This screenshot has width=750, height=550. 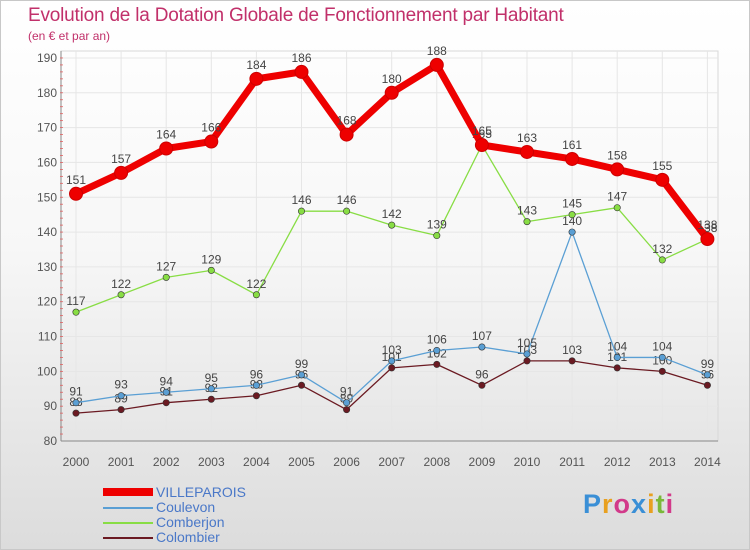 I want to click on data-label-comberjon: 132, so click(x=662, y=249).